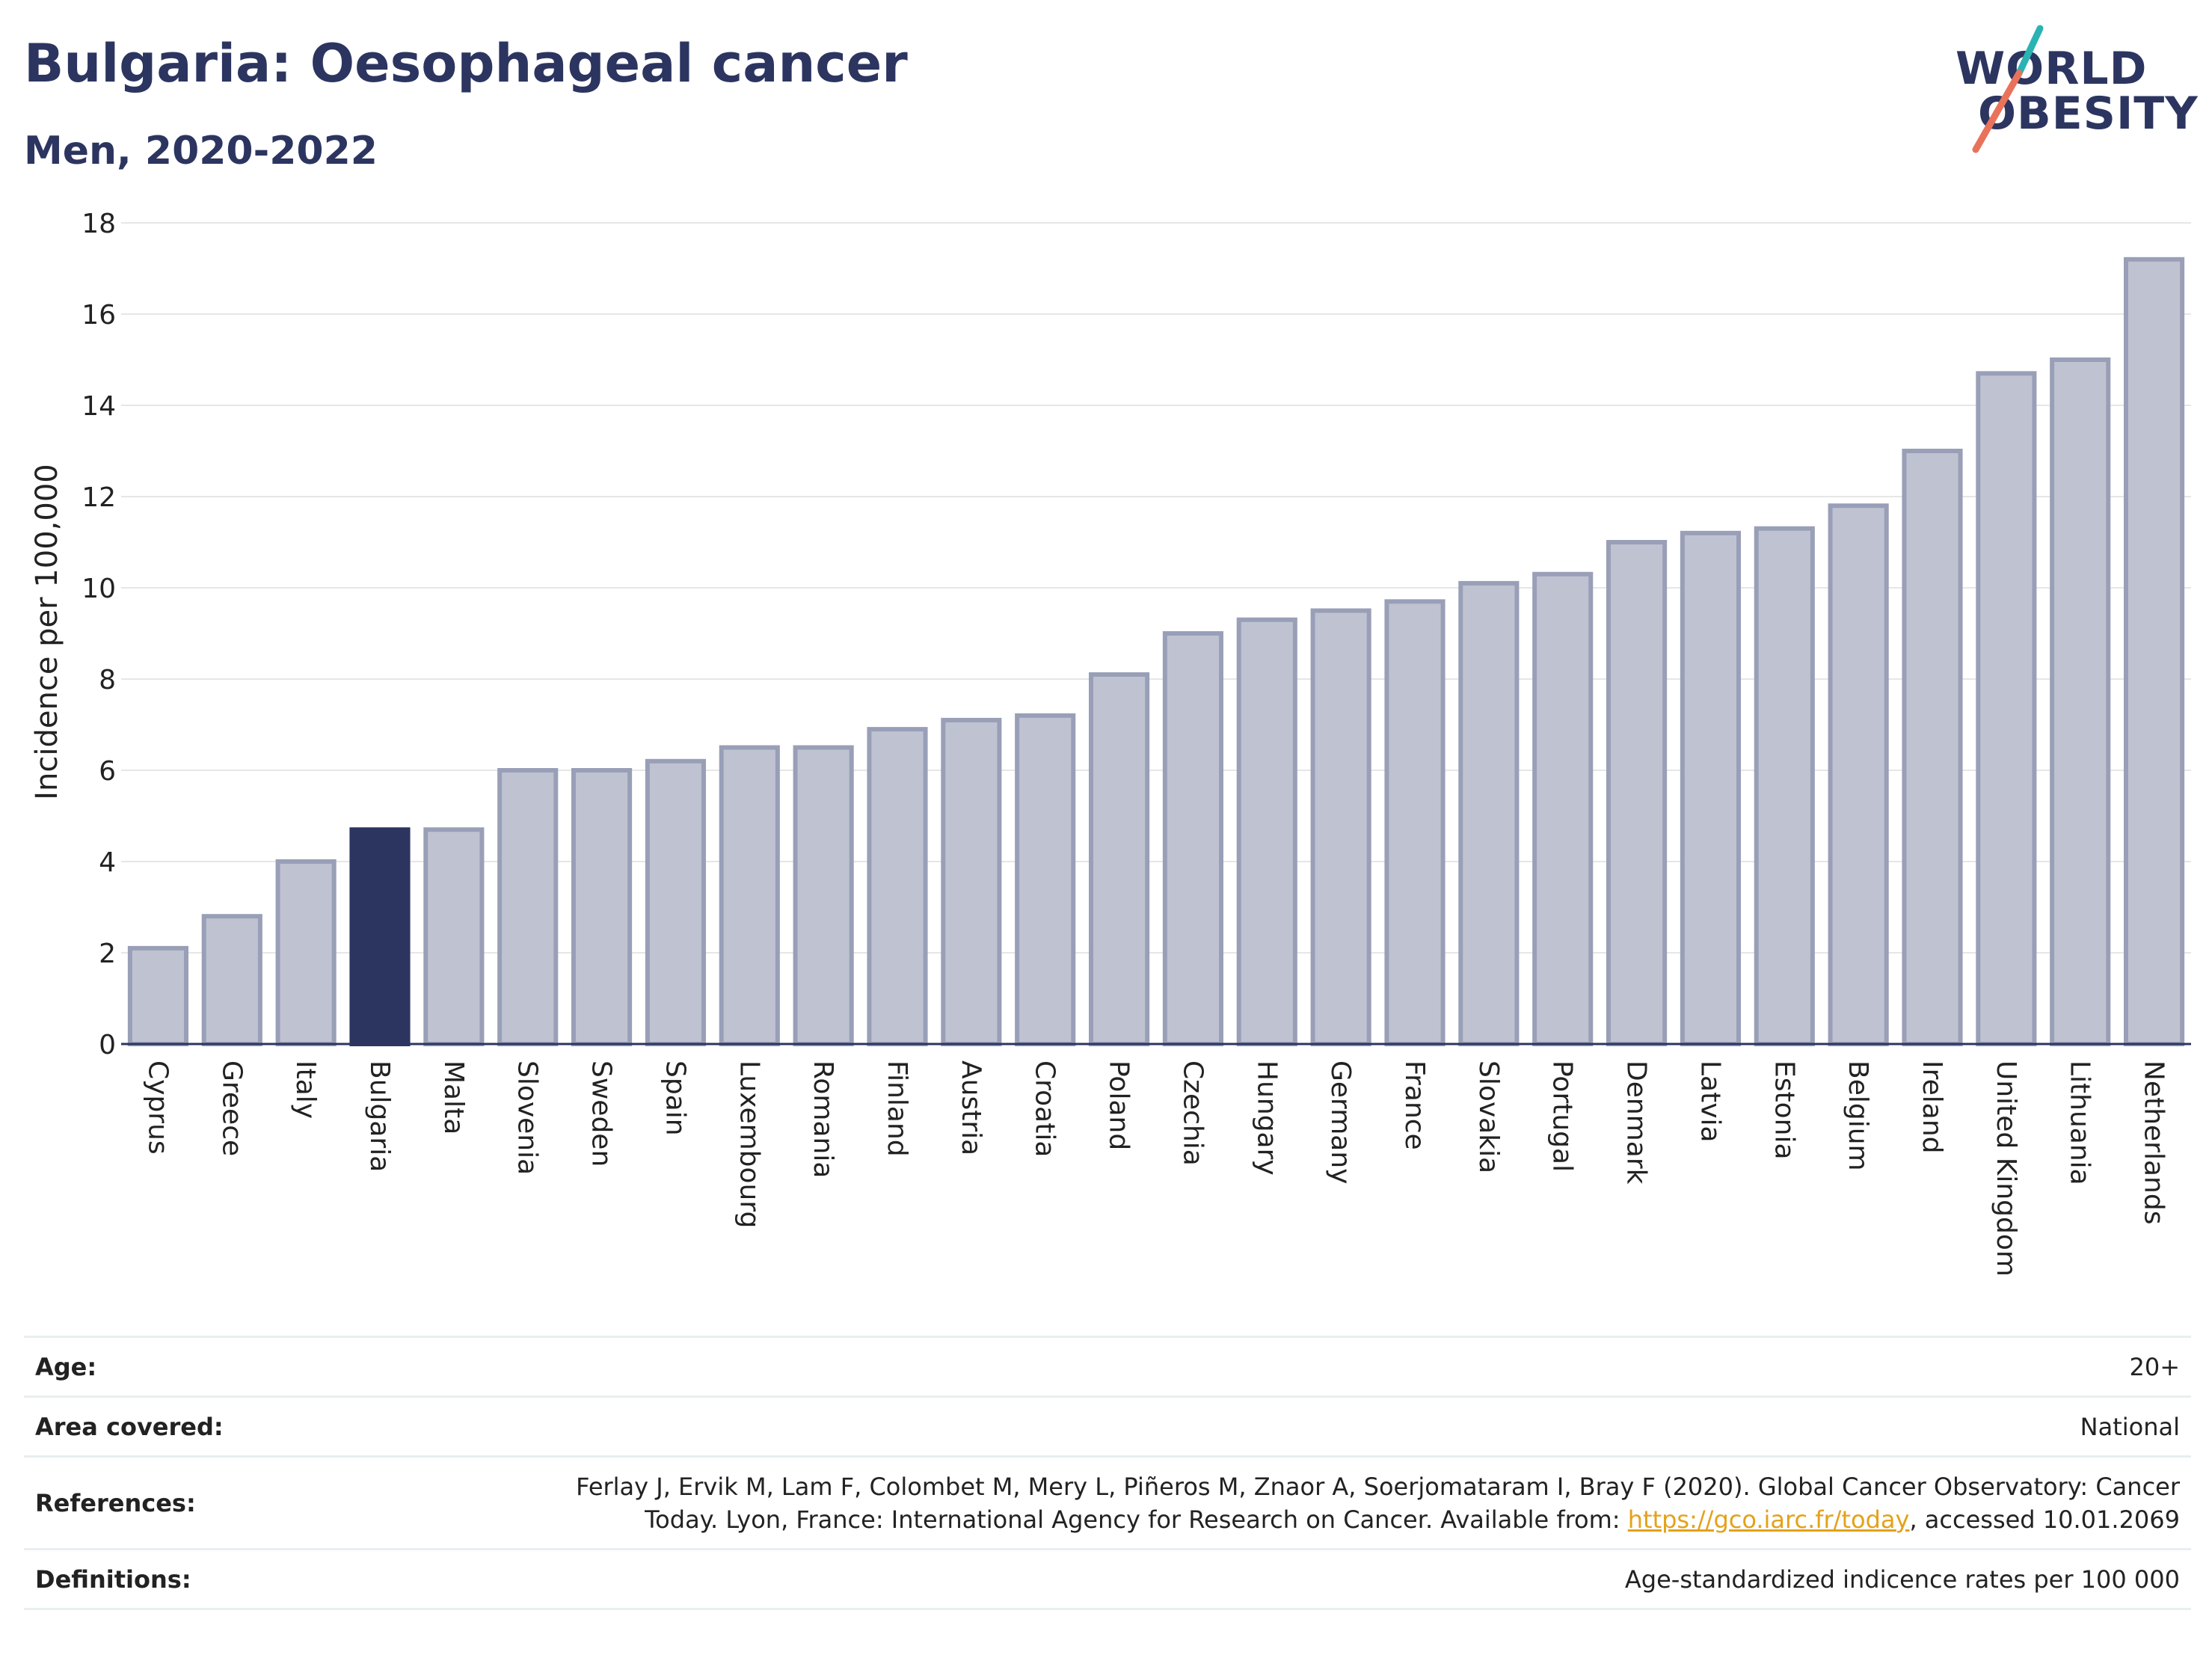 Image resolution: width=2212 pixels, height=1655 pixels. What do you see at coordinates (1266, 831) in the screenshot?
I see `bar-hungary` at bounding box center [1266, 831].